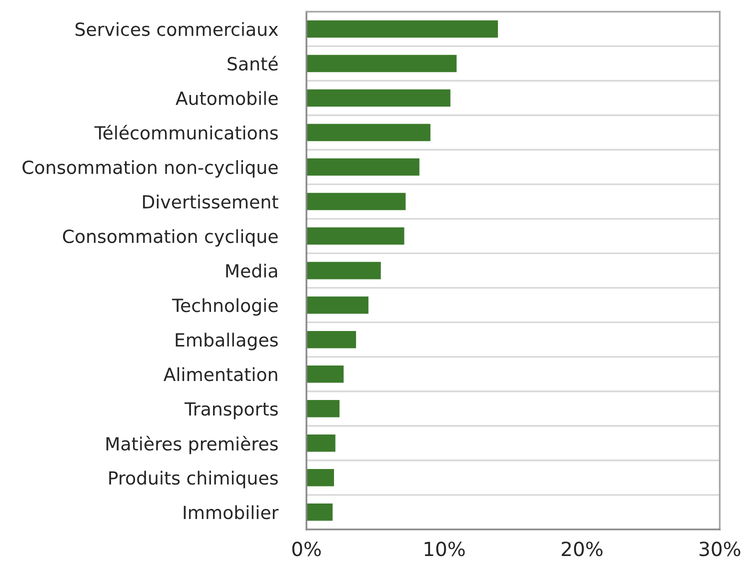  What do you see at coordinates (227, 98) in the screenshot?
I see `y-tick-label: Automobile` at bounding box center [227, 98].